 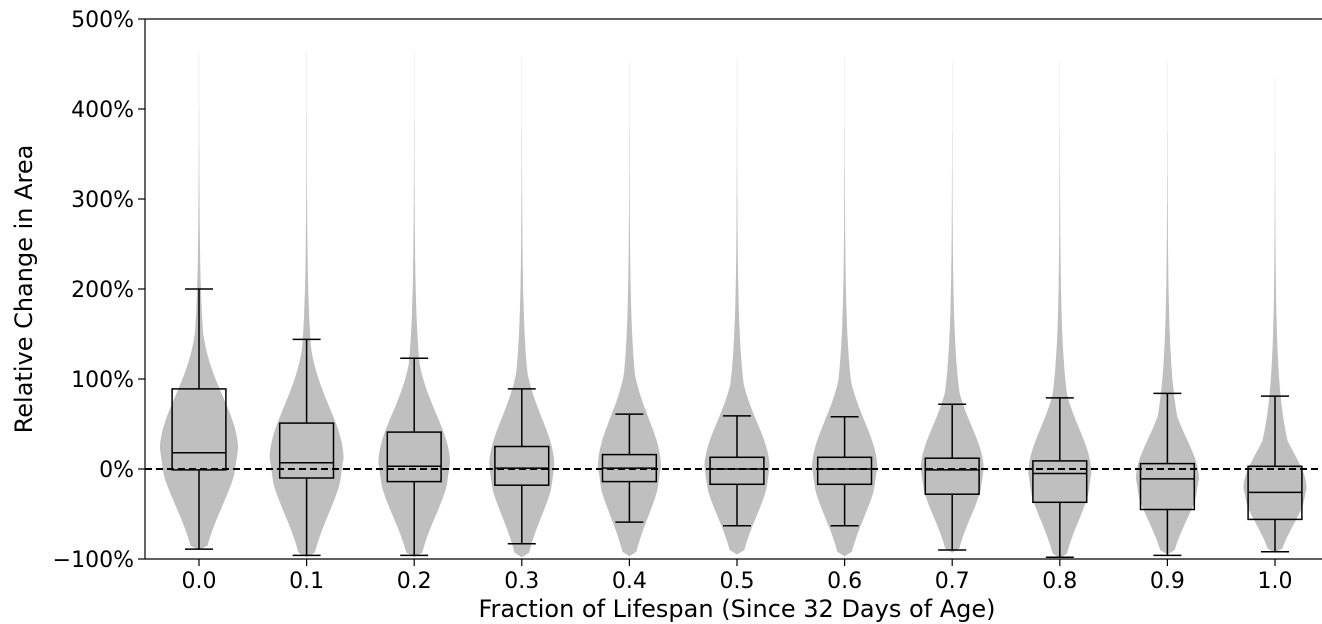 What do you see at coordinates (952, 286) in the screenshot?
I see `violin-0.7` at bounding box center [952, 286].